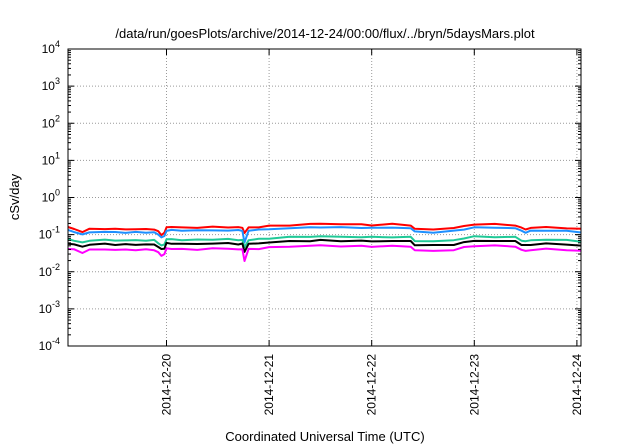 This screenshot has height=448, width=640. I want to click on y-tick-label: 10⁻², so click(49, 270).